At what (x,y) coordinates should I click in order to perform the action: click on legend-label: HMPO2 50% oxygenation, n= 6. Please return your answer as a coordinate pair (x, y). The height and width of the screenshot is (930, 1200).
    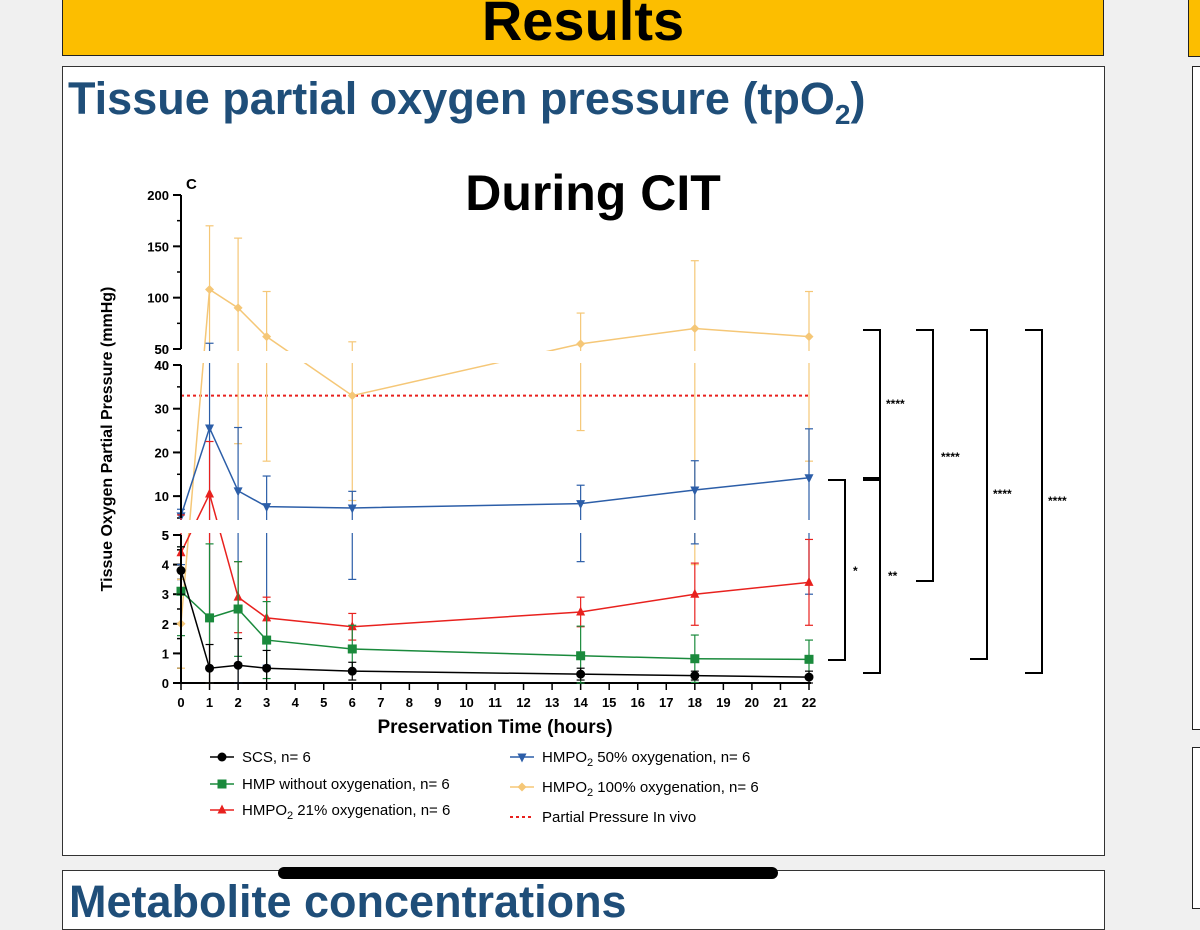
    Looking at the image, I should click on (646, 759).